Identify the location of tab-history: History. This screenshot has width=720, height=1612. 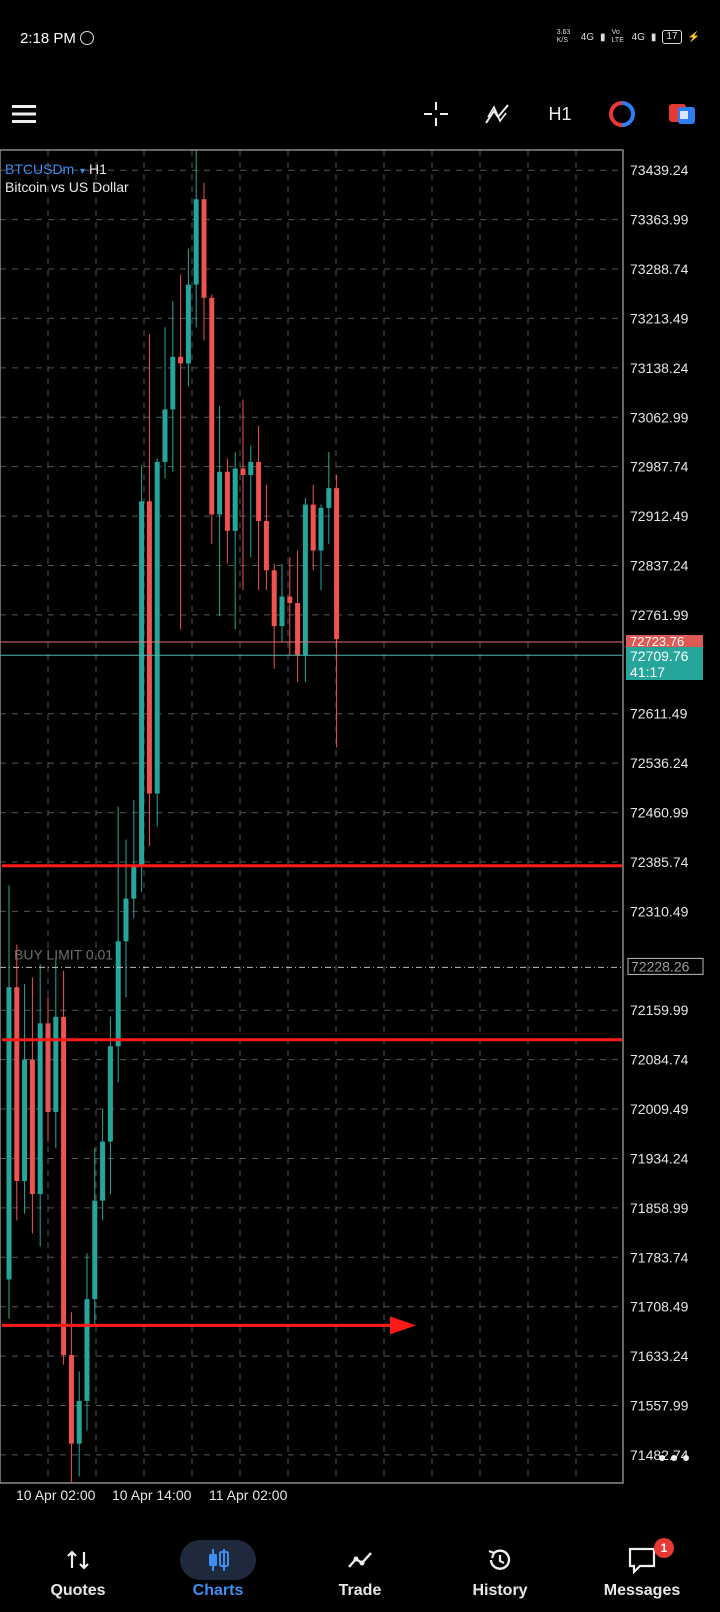
(500, 1566).